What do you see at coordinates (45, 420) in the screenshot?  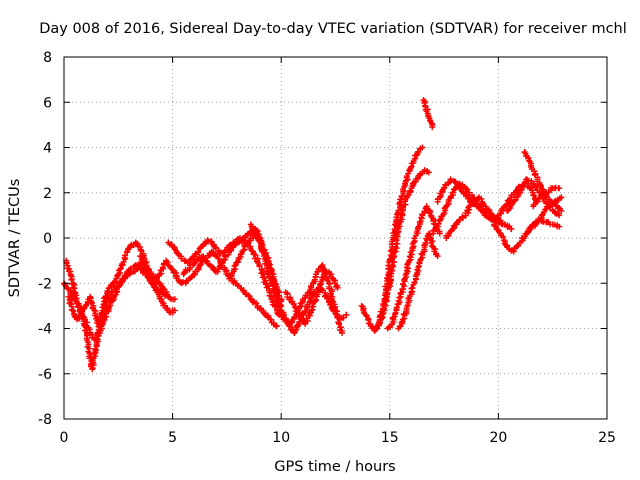 I see `y-tick-label: -8` at bounding box center [45, 420].